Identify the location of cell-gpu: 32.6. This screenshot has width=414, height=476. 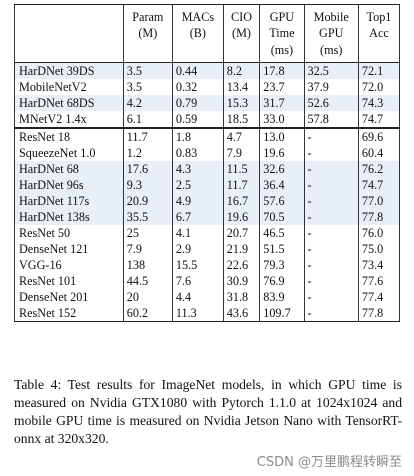
(282, 169).